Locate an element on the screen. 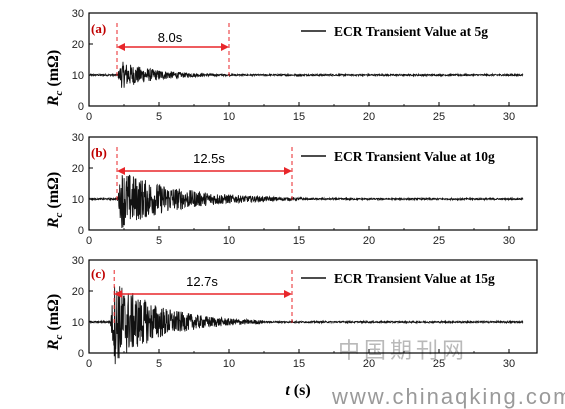 The width and height of the screenshot is (565, 409). panel-a-interval-label: 8.0s is located at coordinates (170, 37).